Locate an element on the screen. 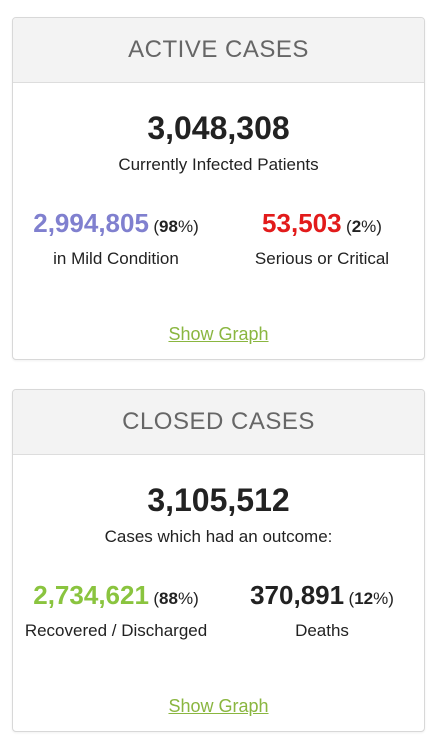 This screenshot has height=750, width=441. closed-show-graph-link: Show Graph is located at coordinates (218, 706).